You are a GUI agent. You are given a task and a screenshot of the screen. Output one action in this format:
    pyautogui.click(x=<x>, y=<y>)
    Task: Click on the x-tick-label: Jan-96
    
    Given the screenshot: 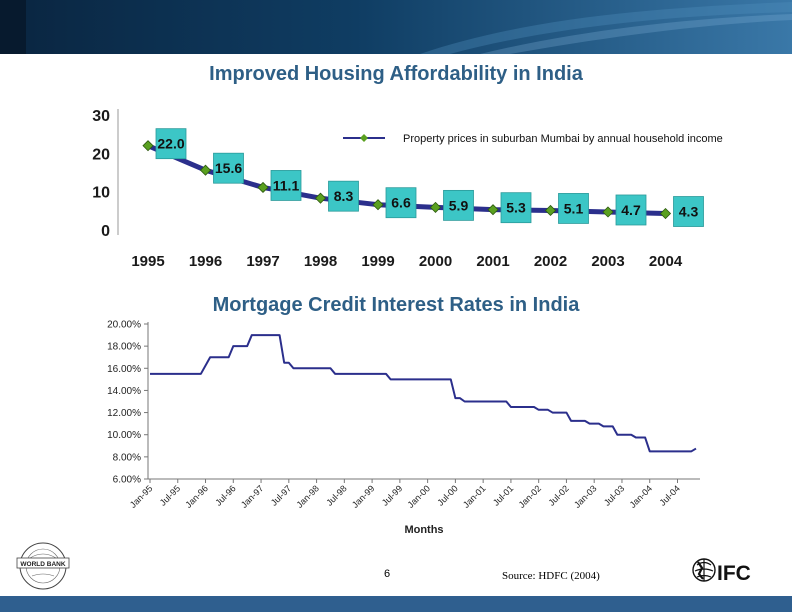 What is the action you would take?
    pyautogui.click(x=196, y=496)
    